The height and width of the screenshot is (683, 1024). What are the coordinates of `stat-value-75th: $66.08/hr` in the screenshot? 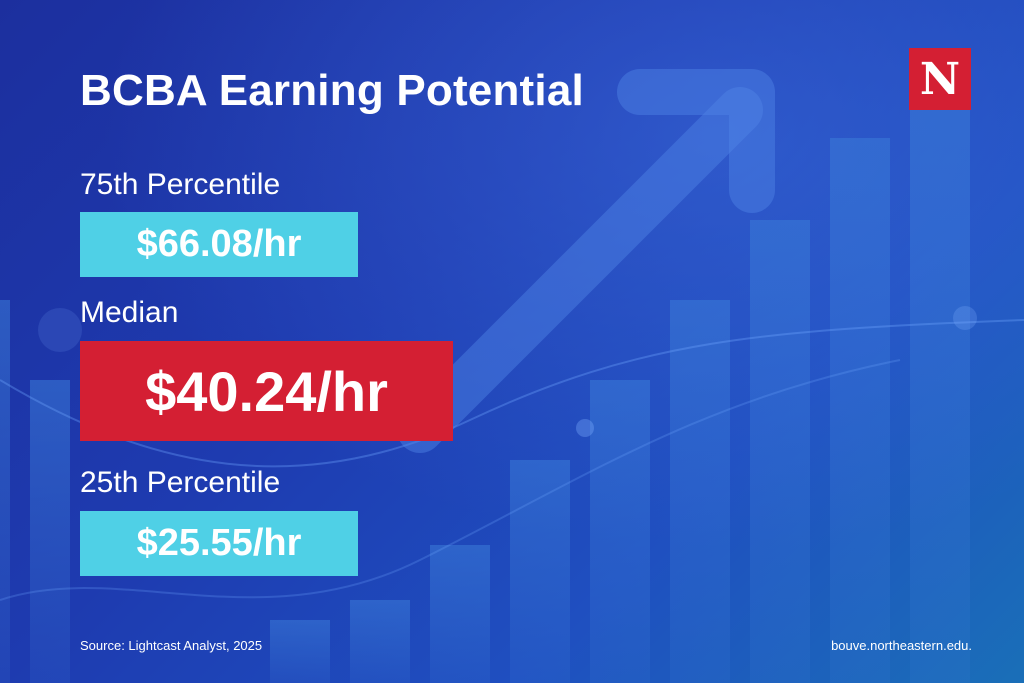 It's located at (219, 244).